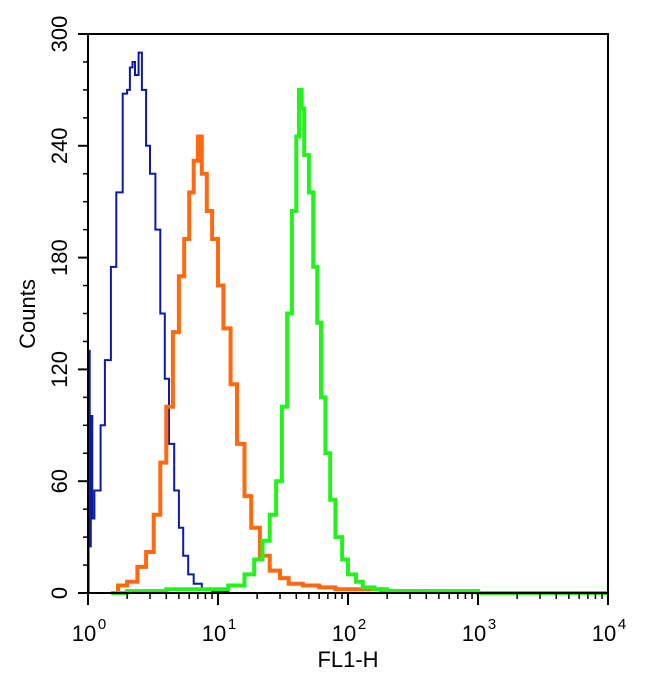 The width and height of the screenshot is (645, 678). I want to click on x-tick-label: 10 0, so click(89, 631).